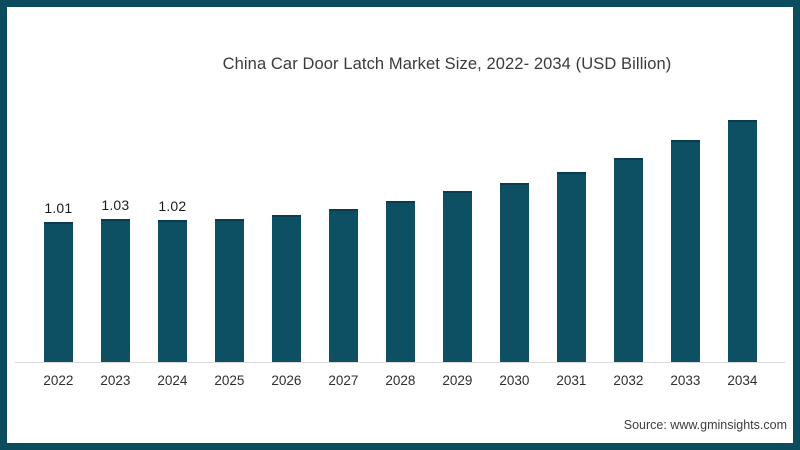  Describe the element at coordinates (628, 380) in the screenshot. I see `x-tick-label-2032: 2032` at that location.